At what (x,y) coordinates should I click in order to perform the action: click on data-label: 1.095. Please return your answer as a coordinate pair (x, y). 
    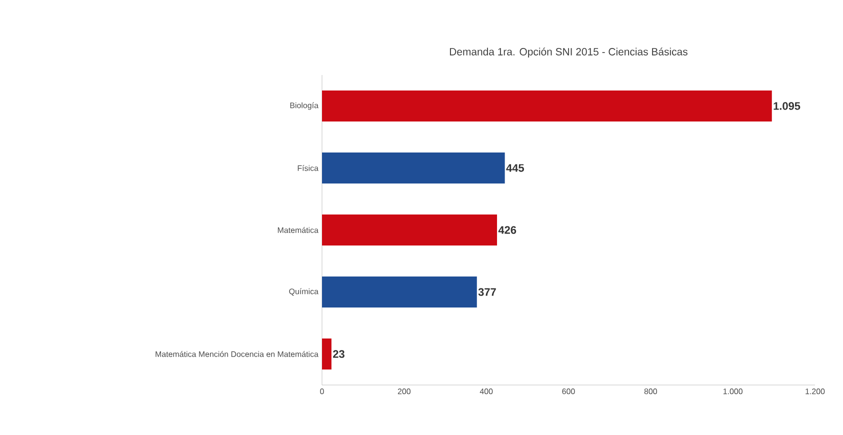
    Looking at the image, I should click on (787, 106).